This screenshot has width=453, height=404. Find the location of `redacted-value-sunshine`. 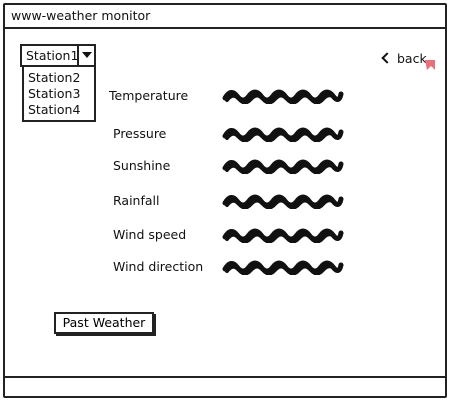

redacted-value-sunshine is located at coordinates (283, 166).